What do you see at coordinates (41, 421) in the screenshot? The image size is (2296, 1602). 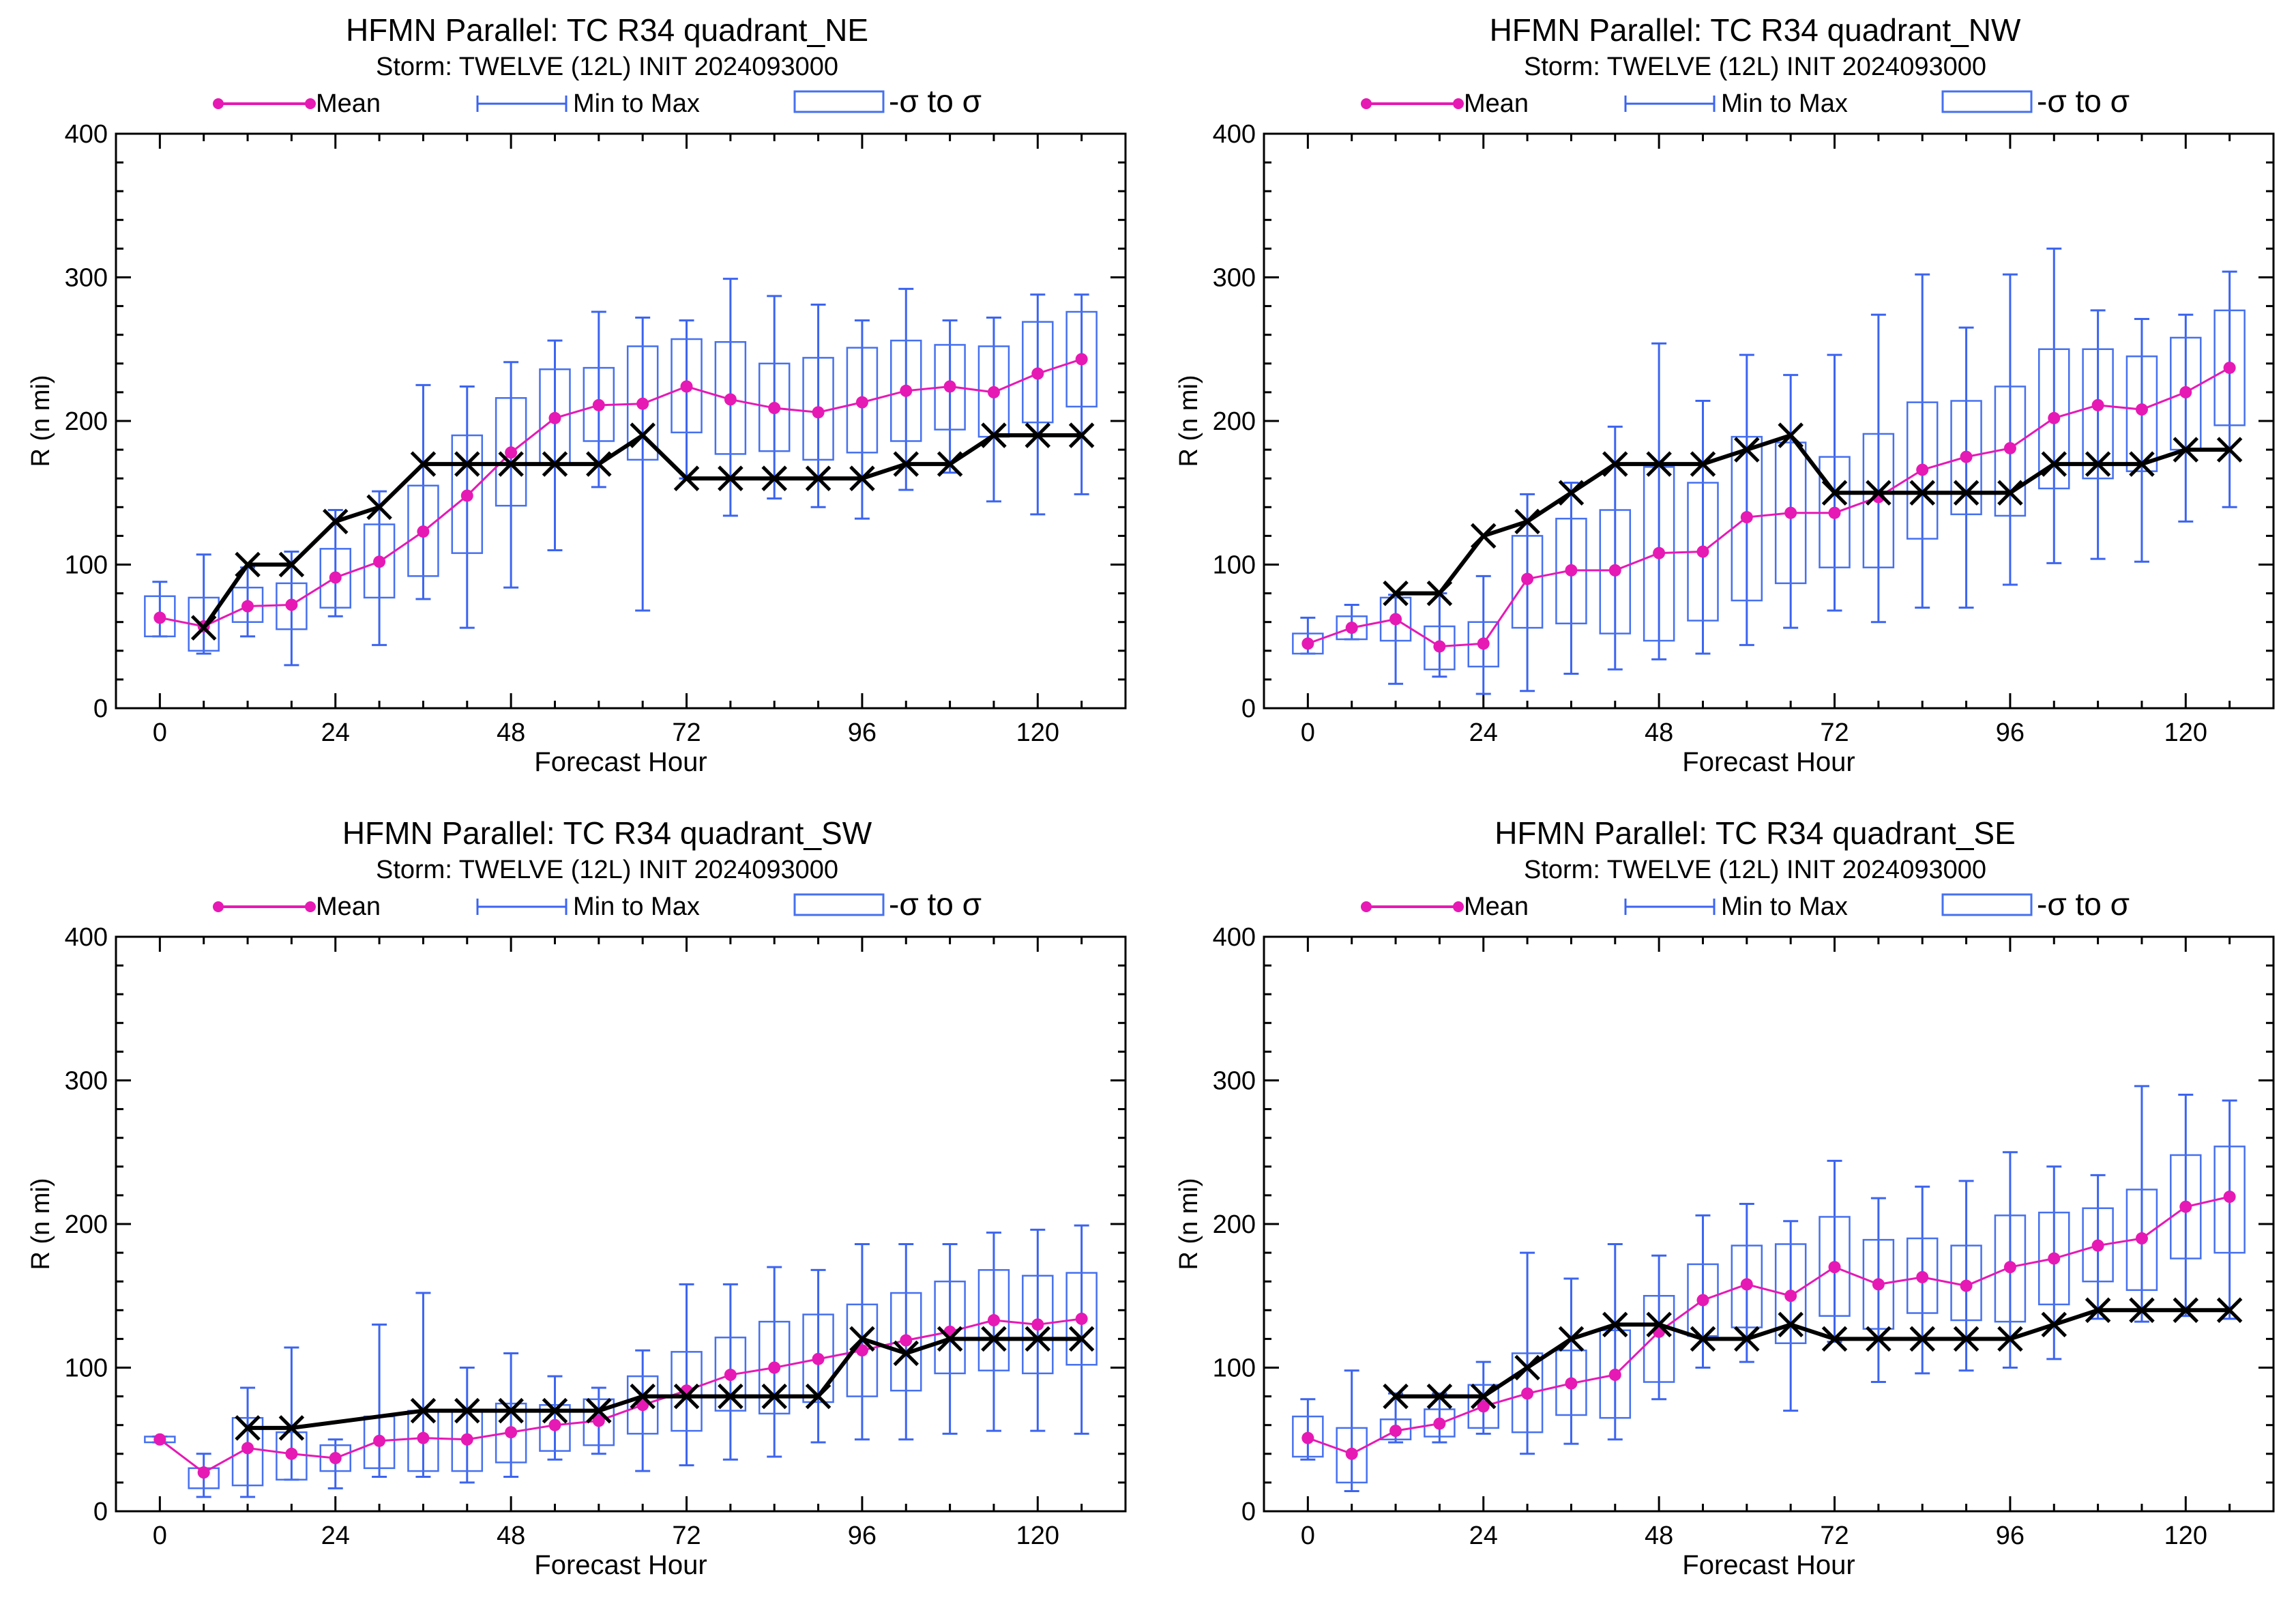 I see `y-axis-label: R (n mi)` at bounding box center [41, 421].